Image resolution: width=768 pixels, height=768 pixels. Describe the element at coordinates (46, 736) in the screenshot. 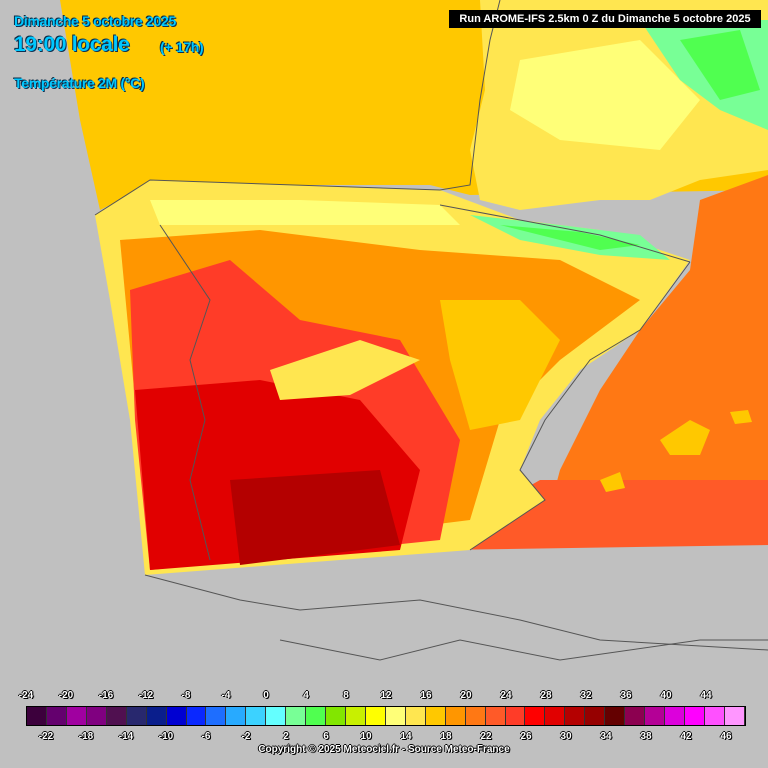

I see `legend-tick-label: -22` at that location.